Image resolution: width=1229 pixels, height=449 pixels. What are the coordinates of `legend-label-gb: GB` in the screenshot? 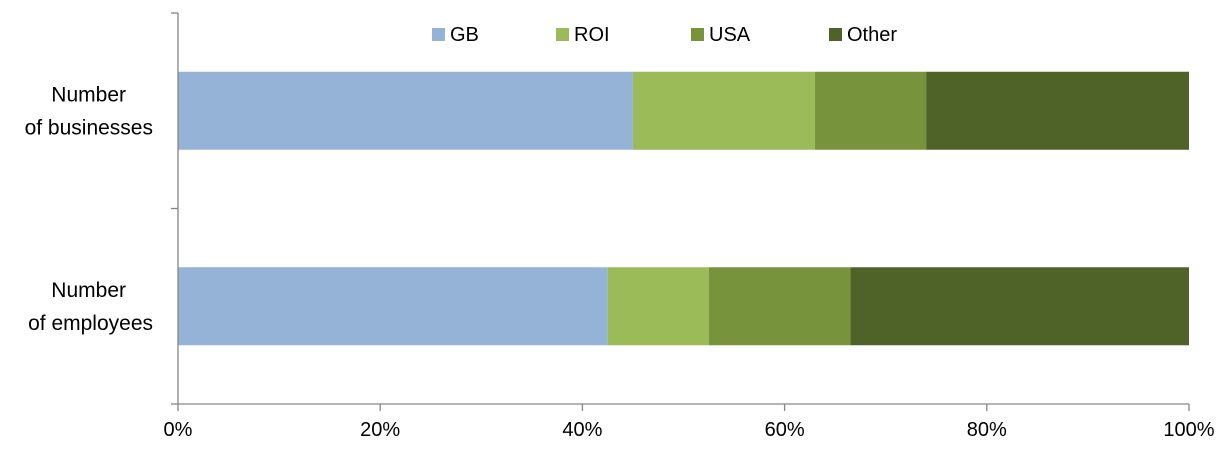 It's located at (464, 35).